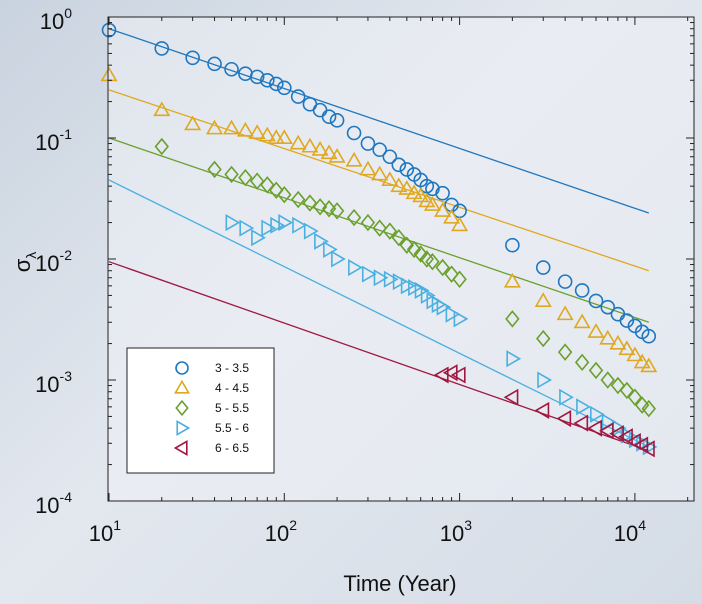 The height and width of the screenshot is (604, 702). Describe the element at coordinates (105, 531) in the screenshot. I see `x-tick-label-1: 10¹` at that location.